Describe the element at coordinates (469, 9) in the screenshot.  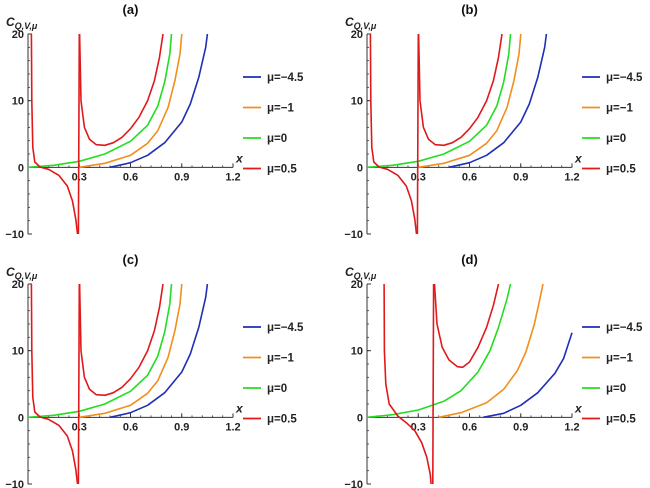
I see `panel-label: (b)` at that location.